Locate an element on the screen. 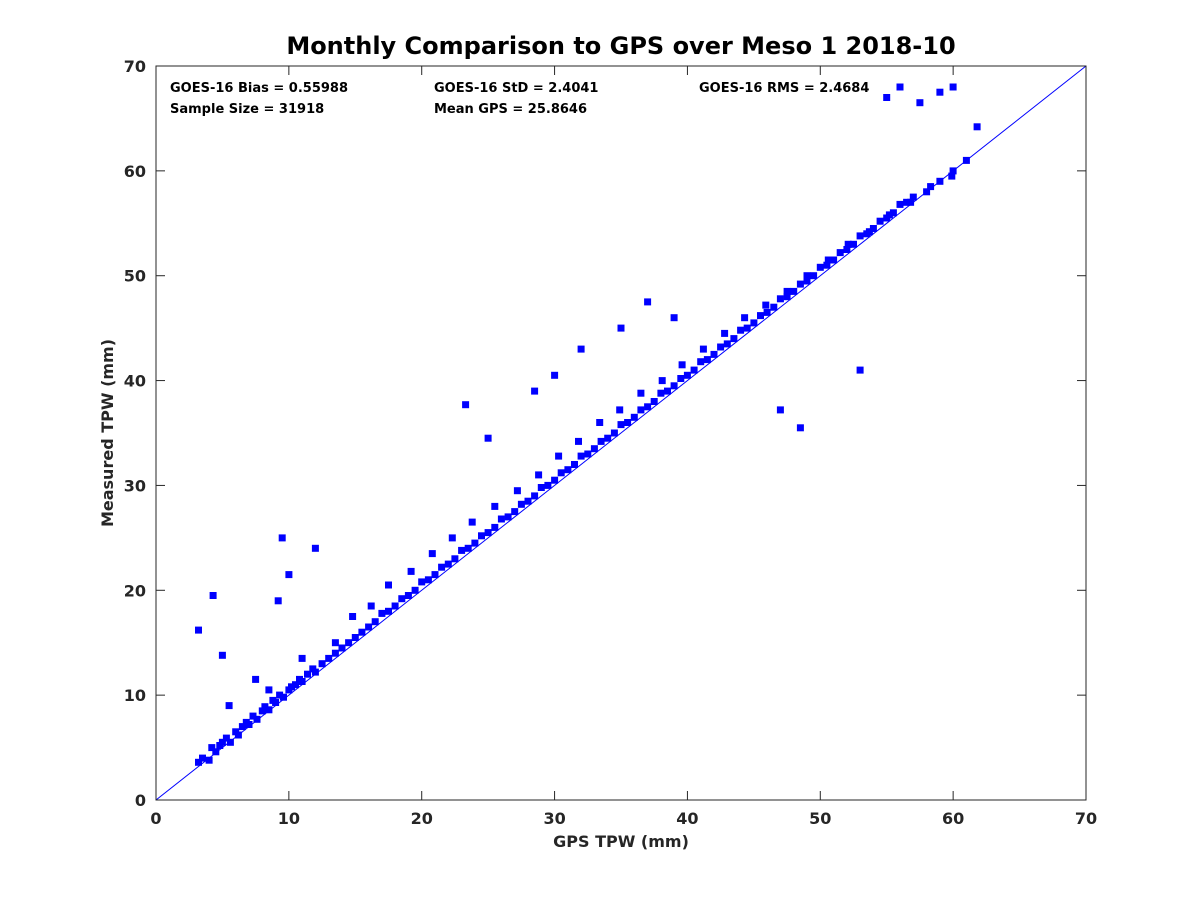 Image resolution: width=1200 pixels, height=900 pixels. x-tick-label: 60 is located at coordinates (953, 818).